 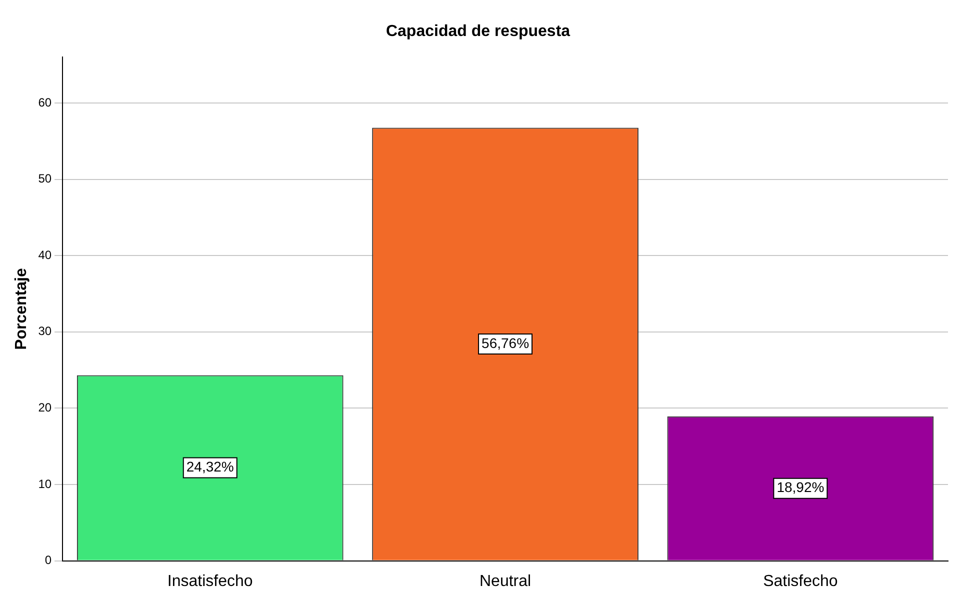 What do you see at coordinates (210, 466) in the screenshot?
I see `data-label: 24,32%` at bounding box center [210, 466].